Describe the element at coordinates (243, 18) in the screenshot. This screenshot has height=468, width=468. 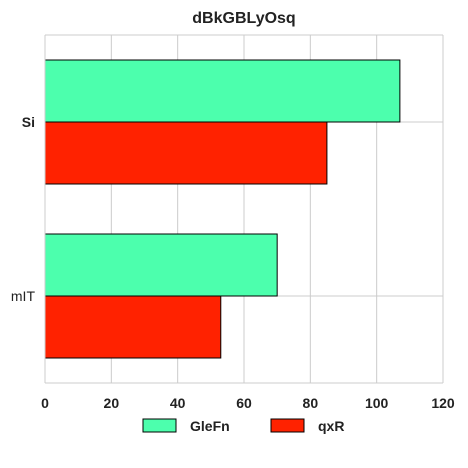
I see `chart-title: dBkGBLyOsq` at that location.